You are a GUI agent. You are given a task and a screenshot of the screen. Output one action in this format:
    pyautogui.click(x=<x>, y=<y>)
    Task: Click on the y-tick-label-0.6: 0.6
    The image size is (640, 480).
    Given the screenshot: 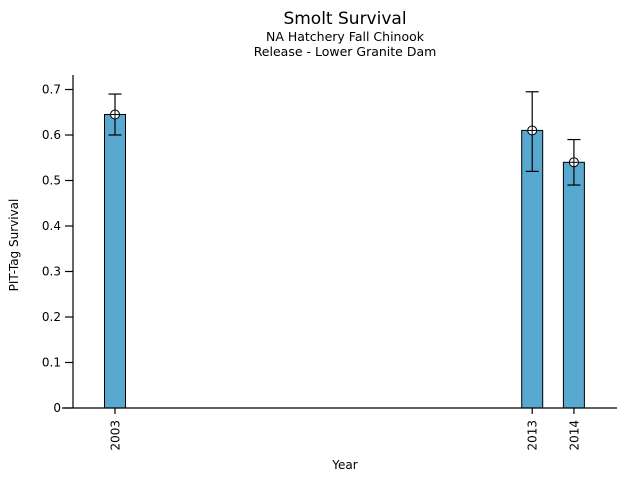 What is the action you would take?
    pyautogui.click(x=51, y=135)
    